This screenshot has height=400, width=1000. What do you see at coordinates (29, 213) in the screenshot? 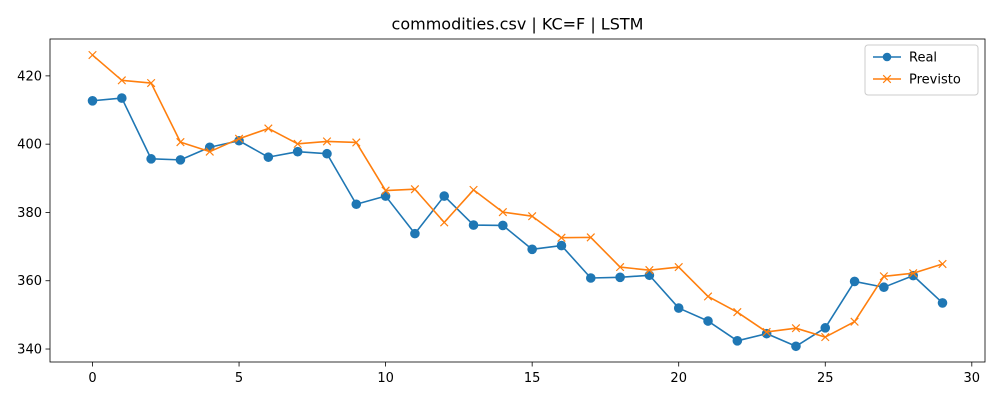
I see `y-tick-label: 380` at bounding box center [29, 213].